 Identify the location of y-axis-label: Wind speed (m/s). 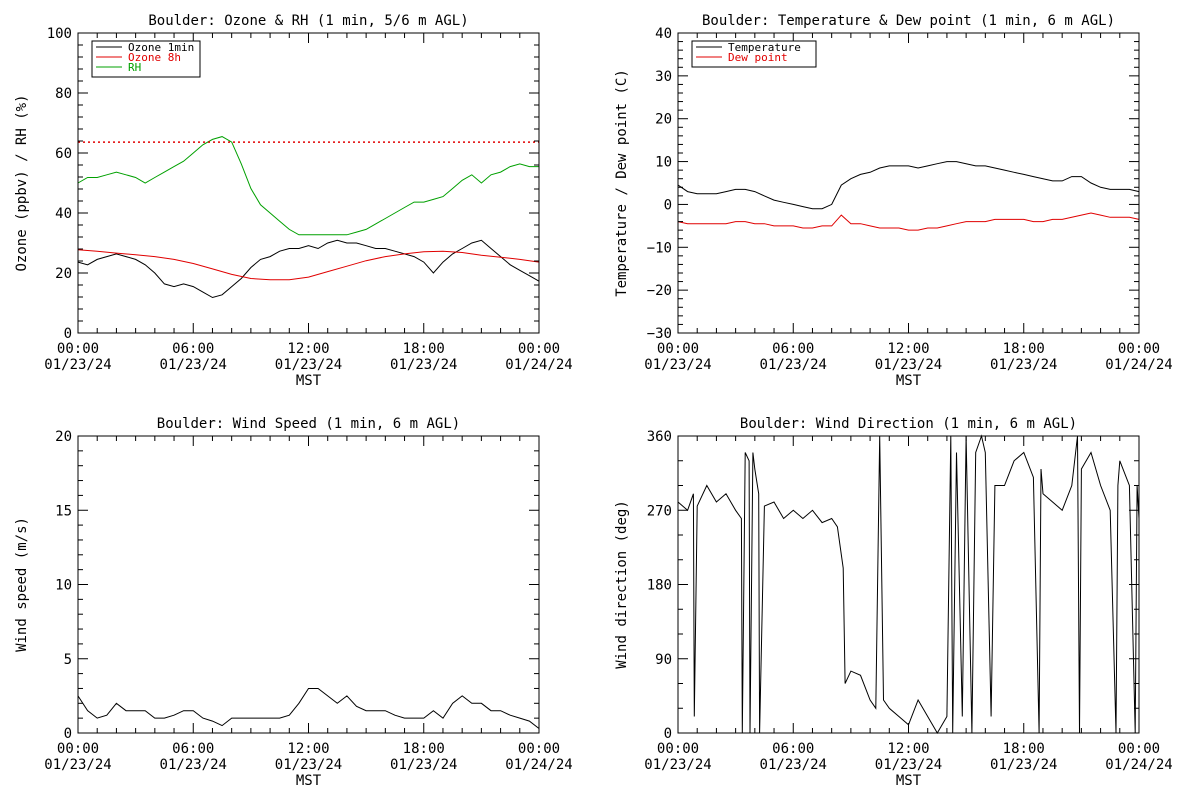
(22, 584).